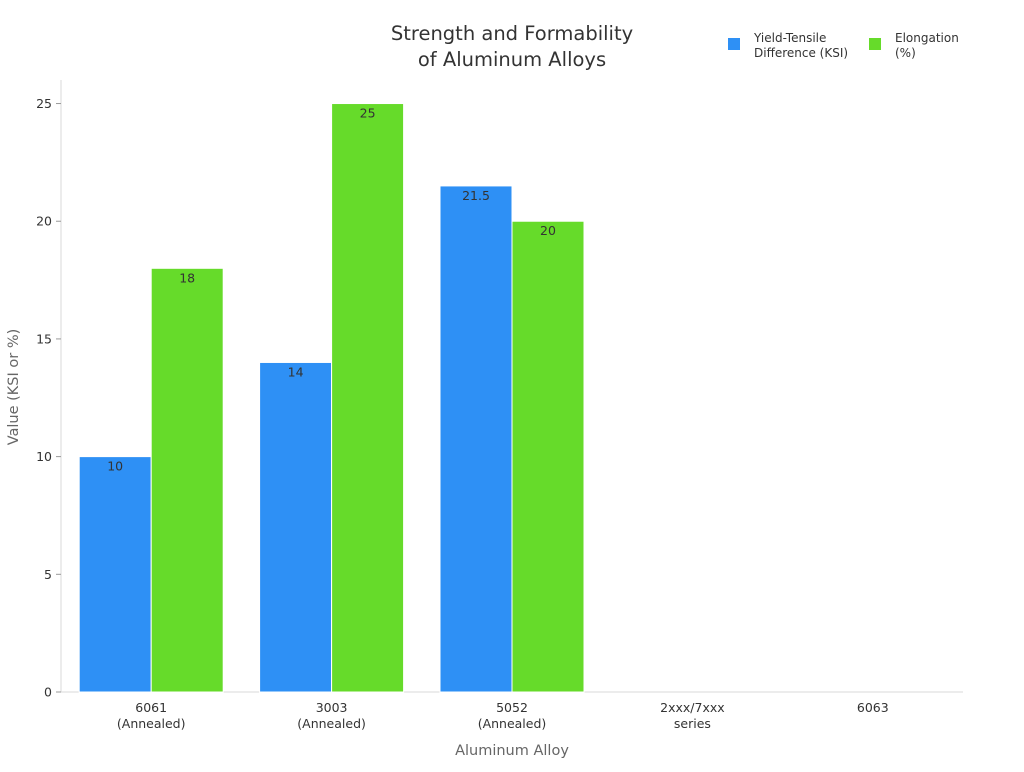 The image size is (1024, 772). What do you see at coordinates (187, 277) in the screenshot?
I see `data-label: 18` at bounding box center [187, 277].